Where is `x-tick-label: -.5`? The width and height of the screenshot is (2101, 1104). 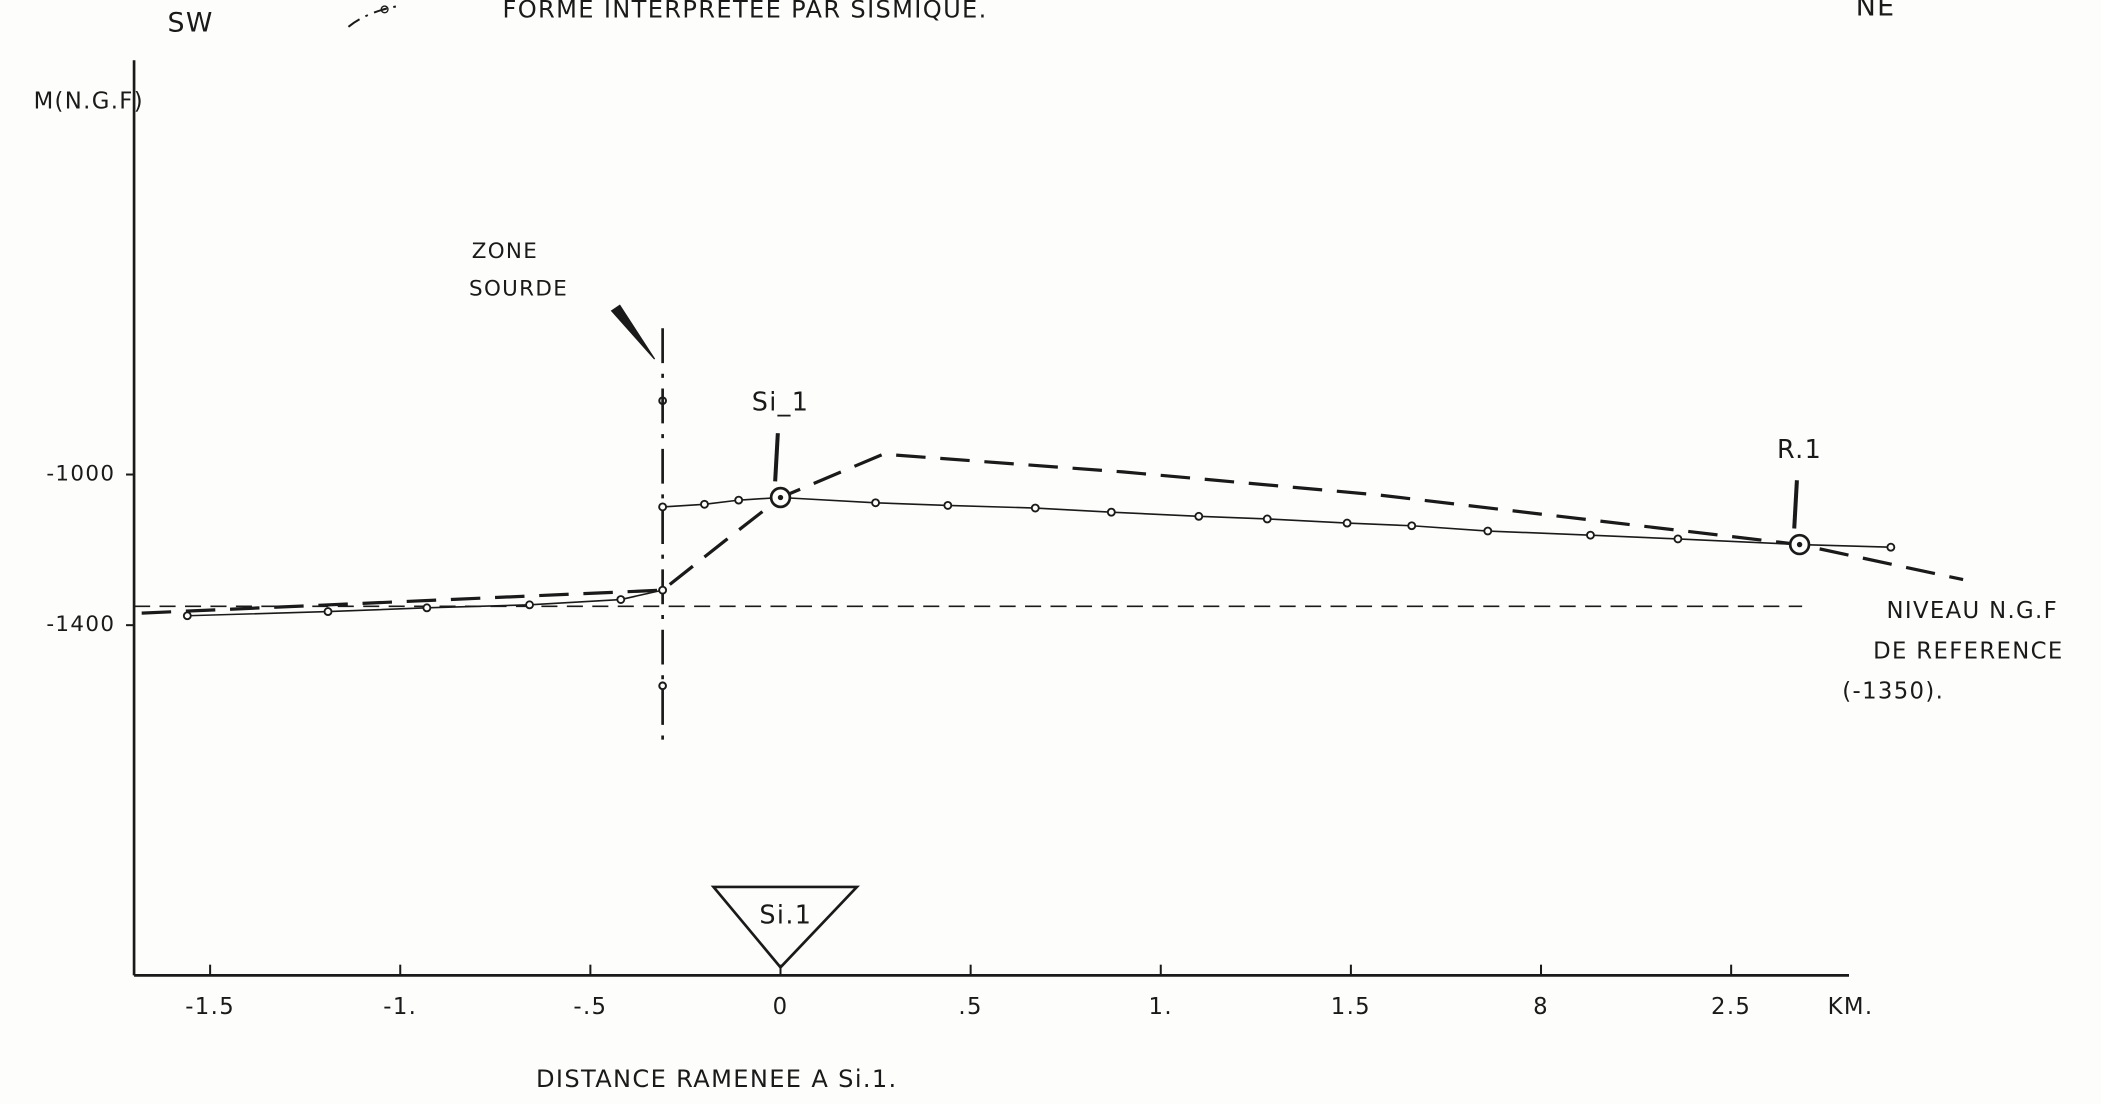
x-tick-label: -.5 is located at coordinates (590, 1007).